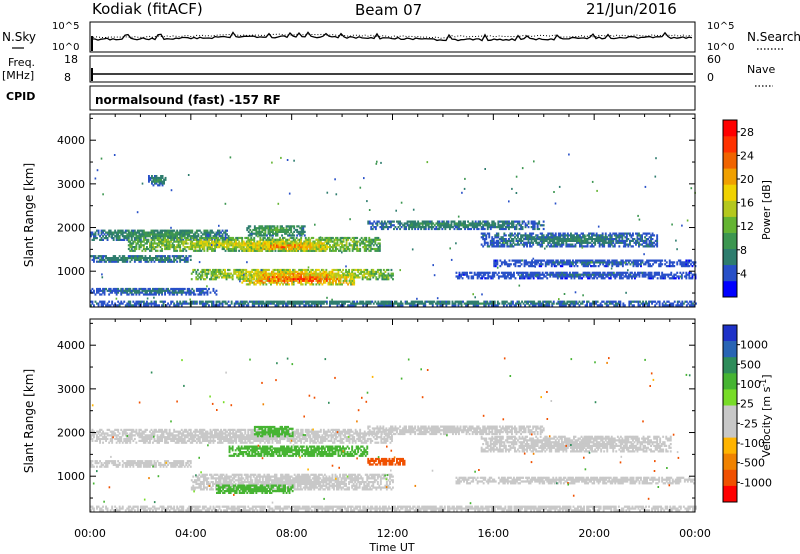 The image size is (800, 554). Describe the element at coordinates (720, 47) in the screenshot. I see `noise-right-tick-bottom: 10^0` at that location.